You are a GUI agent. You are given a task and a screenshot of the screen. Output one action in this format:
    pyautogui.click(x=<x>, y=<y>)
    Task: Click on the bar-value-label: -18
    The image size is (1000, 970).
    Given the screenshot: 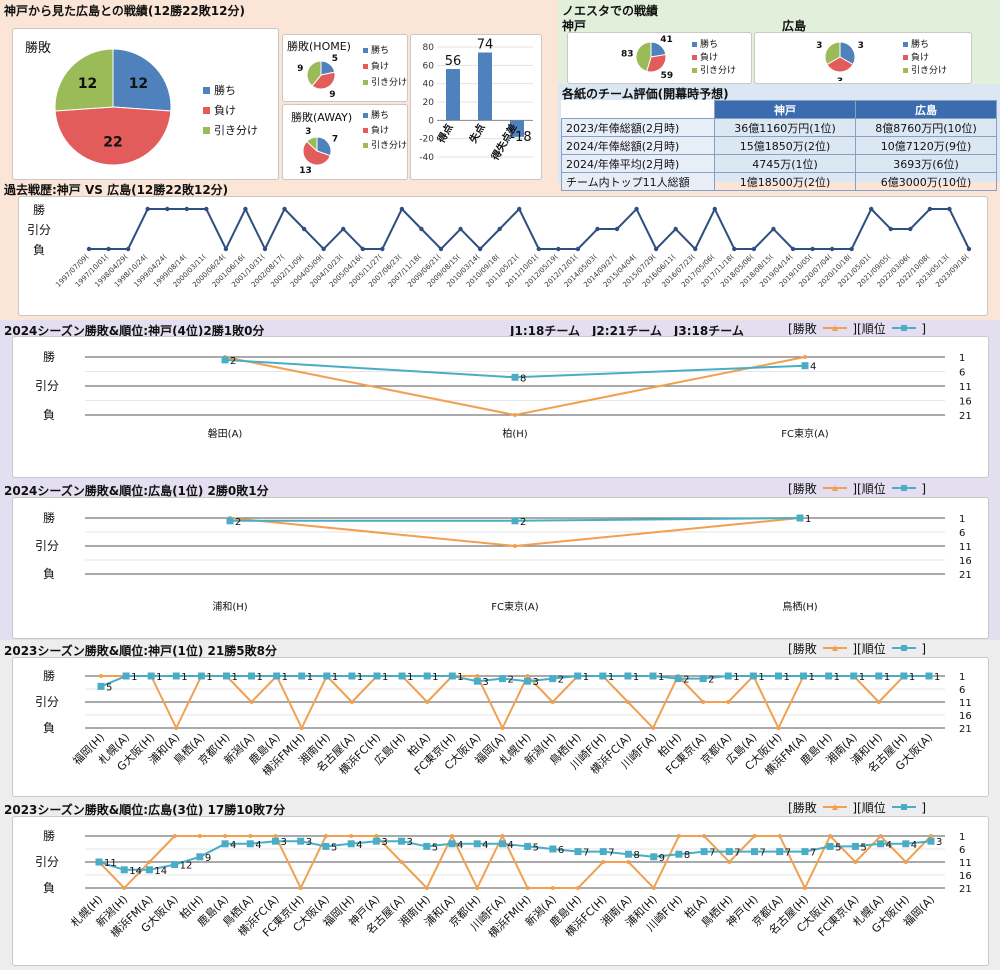 What is the action you would take?
    pyautogui.click(x=520, y=137)
    